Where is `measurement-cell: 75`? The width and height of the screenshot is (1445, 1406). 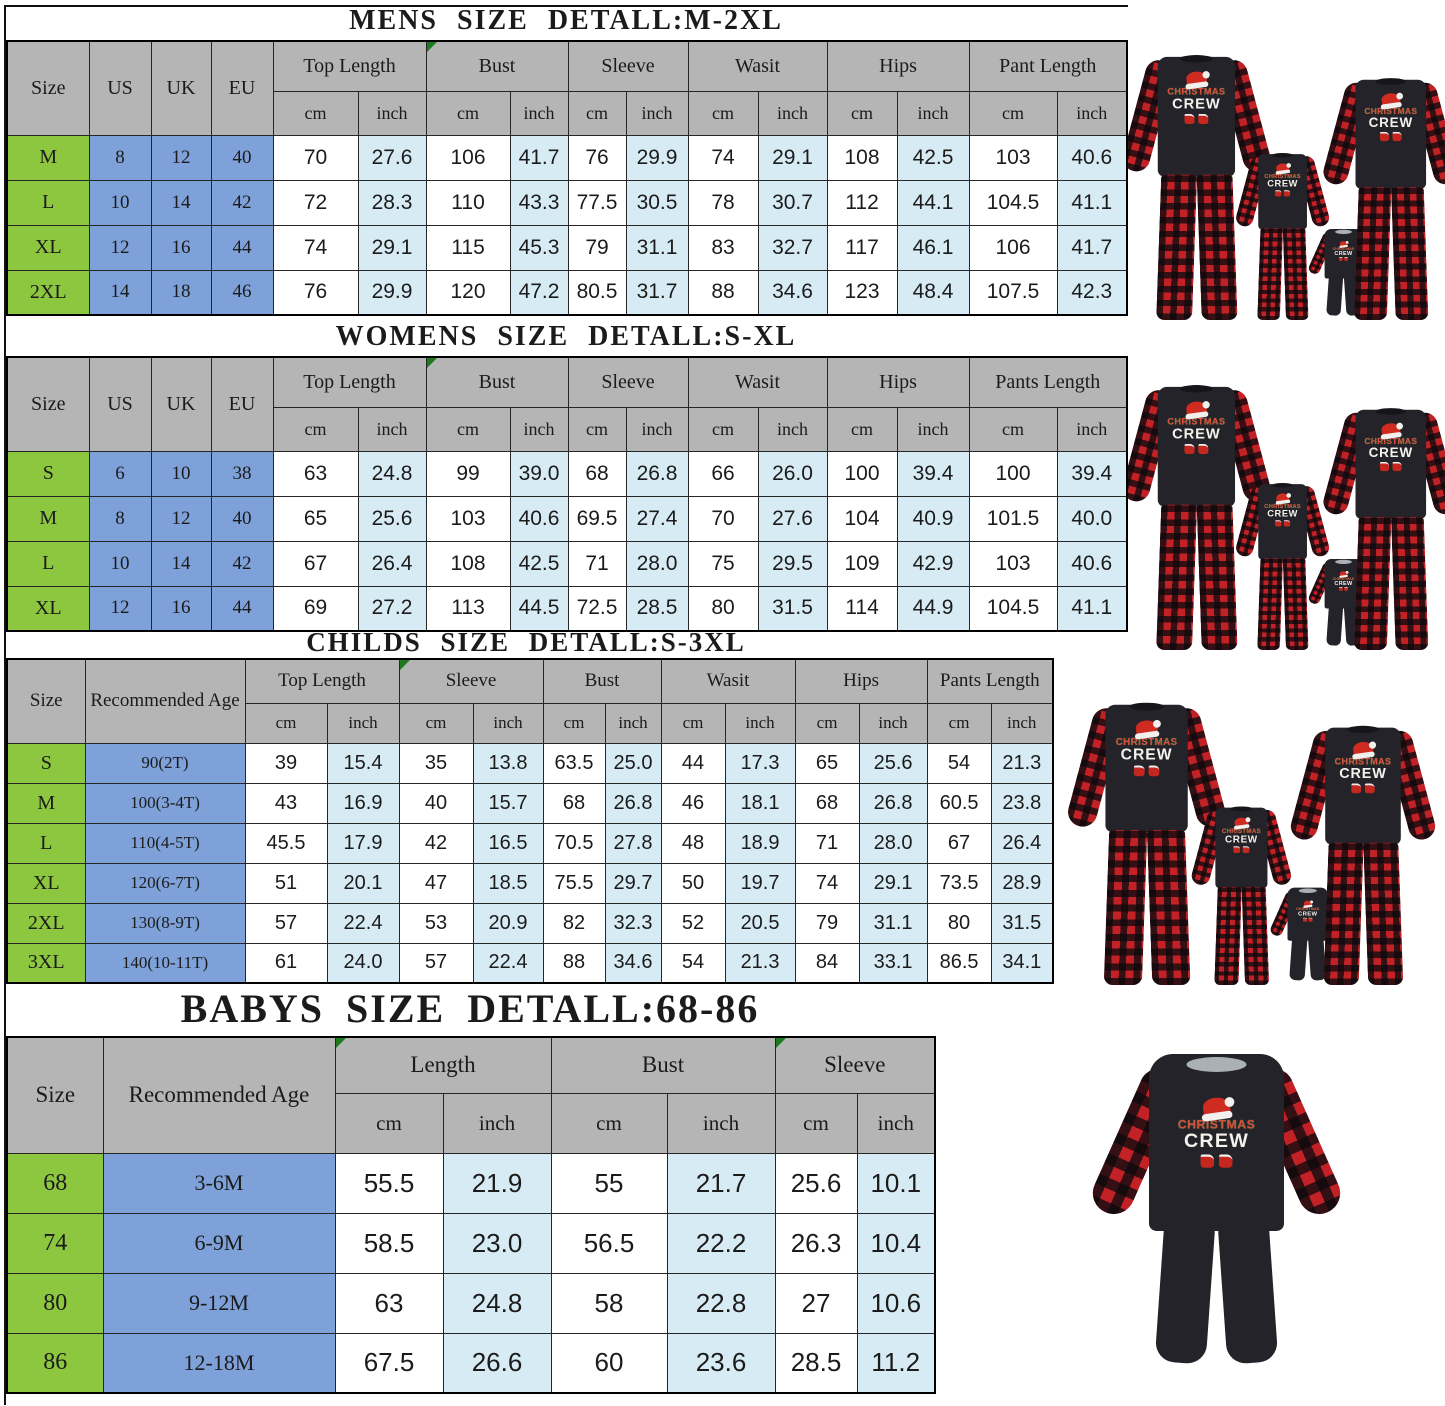 measurement-cell: 75 is located at coordinates (723, 563).